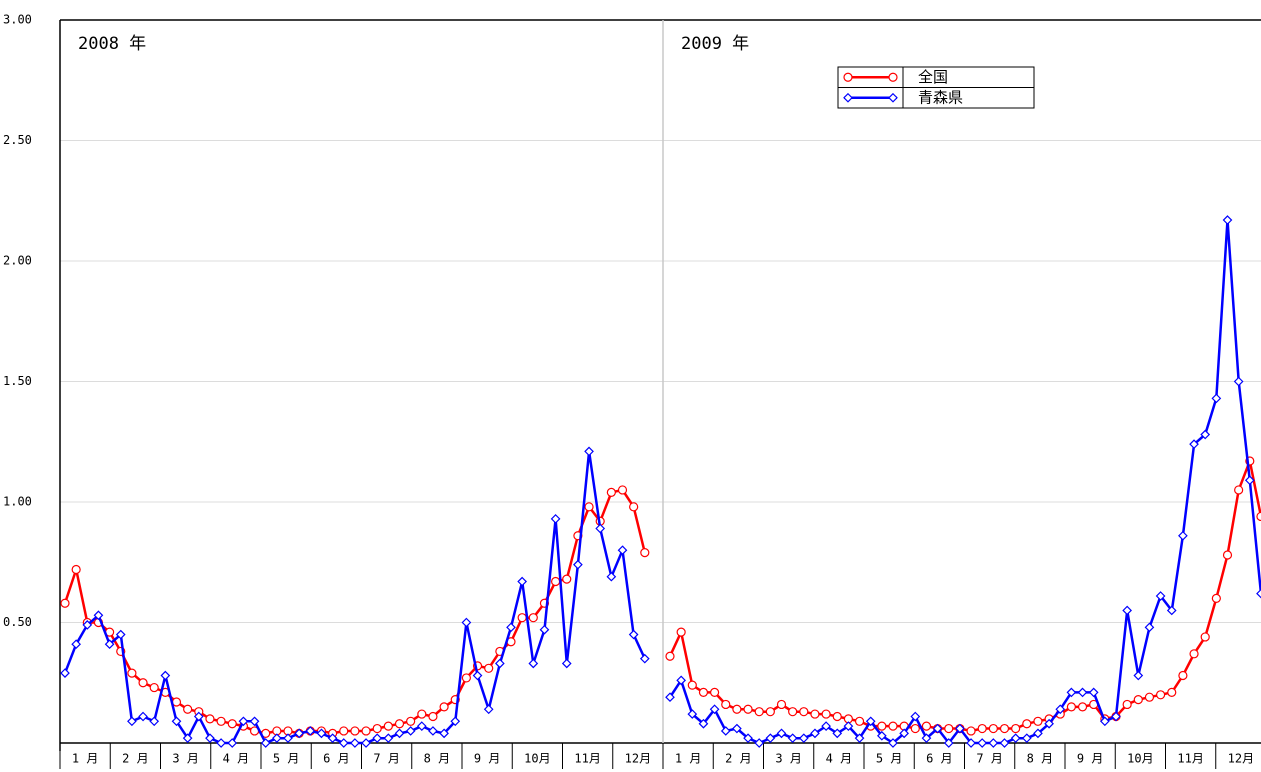  I want to click on x-tick-label: 6 月, so click(939, 759).